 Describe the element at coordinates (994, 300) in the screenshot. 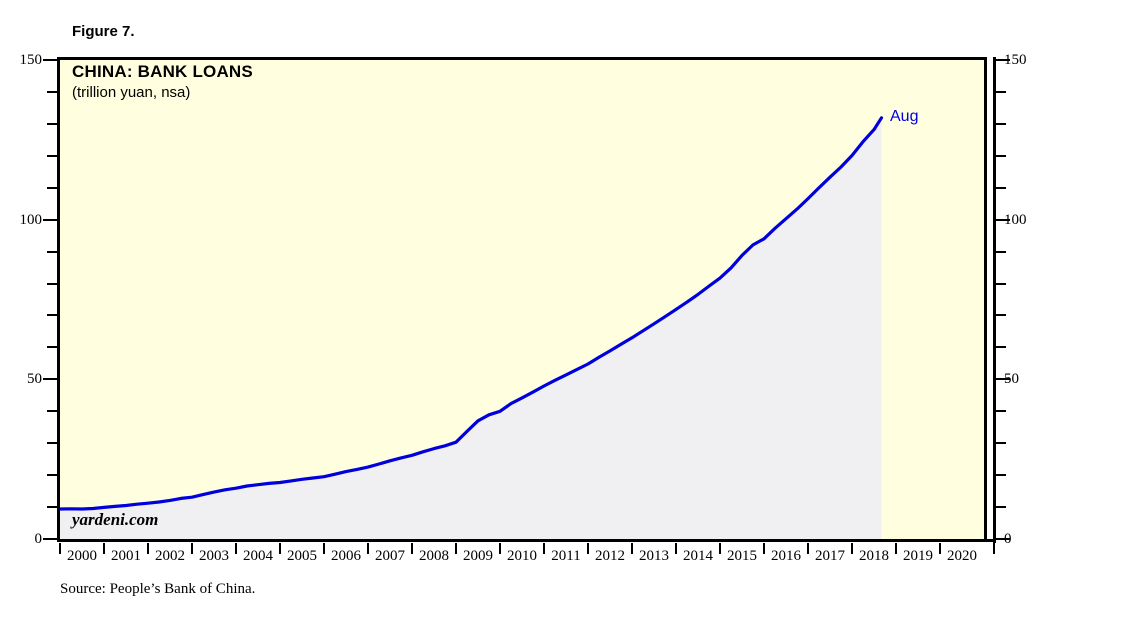

I see `right-axis-line` at that location.